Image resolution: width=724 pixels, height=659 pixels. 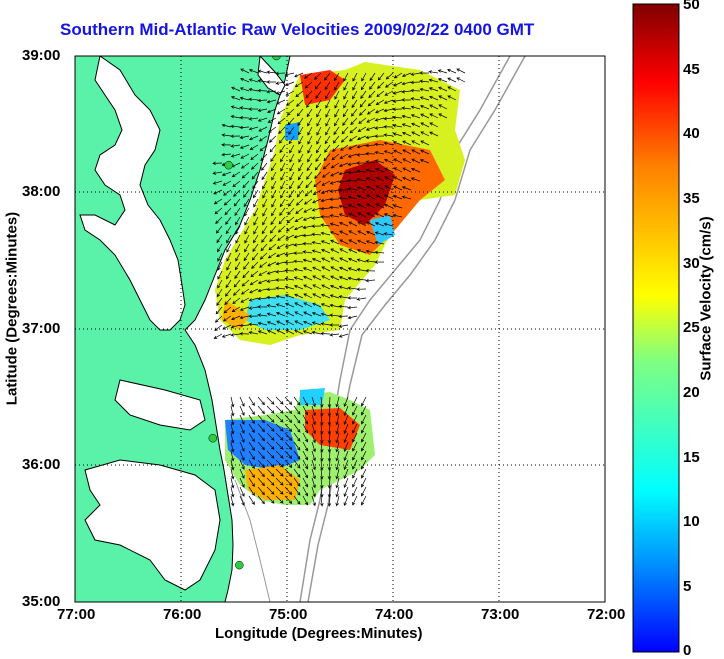 I want to click on colorbar-tick: 10, so click(x=691, y=521).